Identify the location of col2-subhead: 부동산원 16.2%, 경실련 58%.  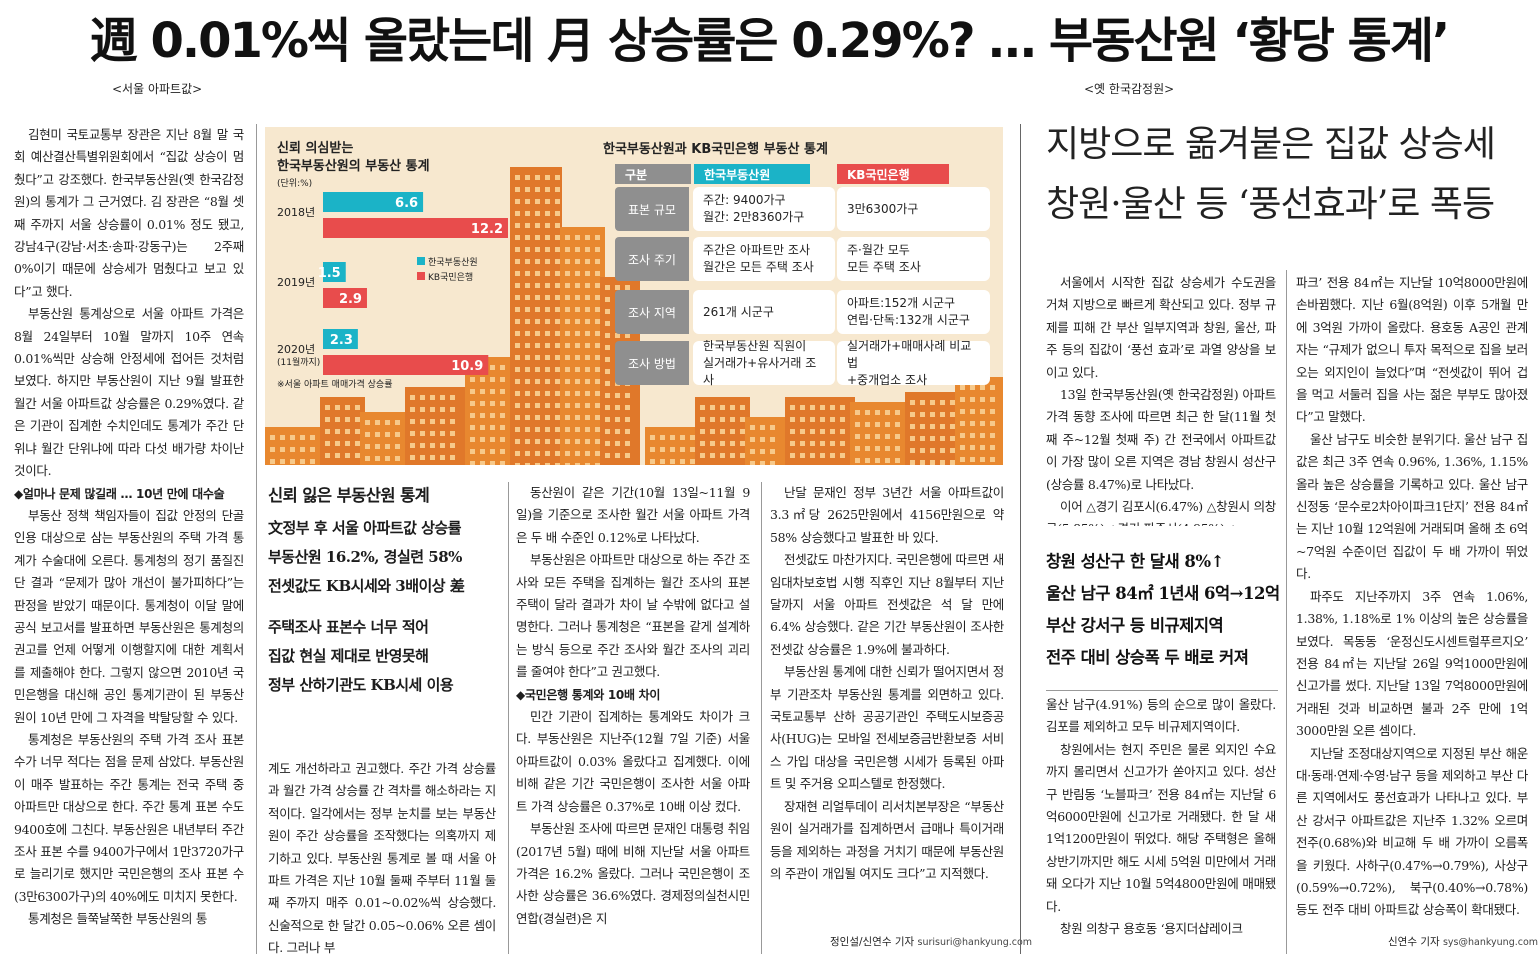
(365, 557).